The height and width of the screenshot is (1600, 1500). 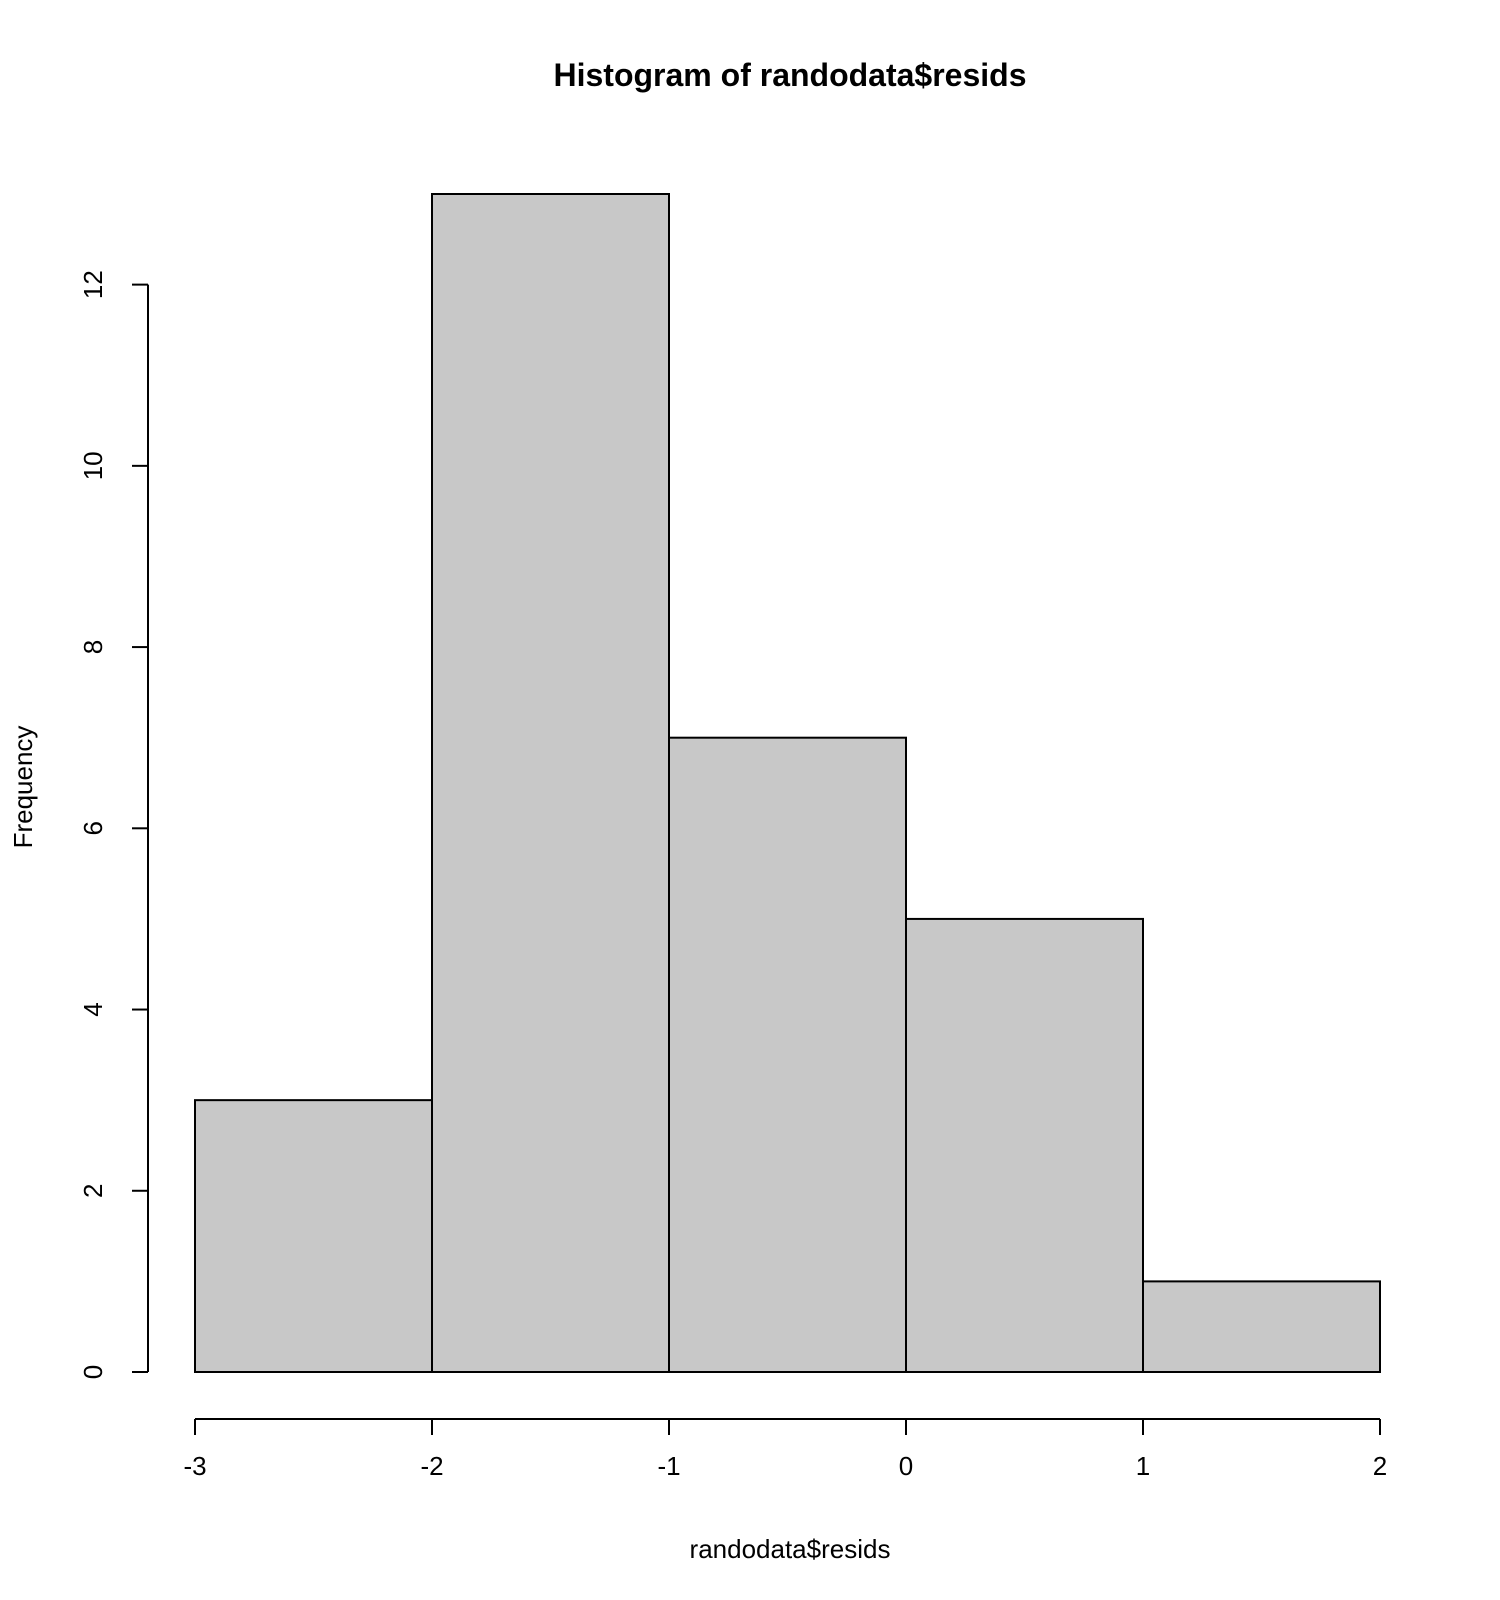 I want to click on y-tick-label-1: 2, so click(x=93, y=1191).